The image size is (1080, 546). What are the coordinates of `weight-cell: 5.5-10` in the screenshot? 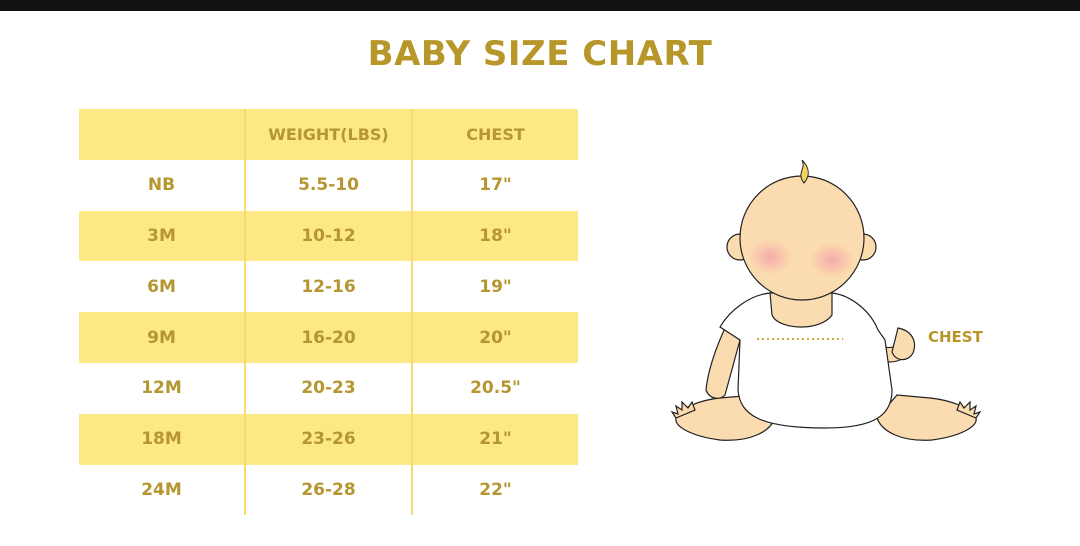 It's located at (327, 185).